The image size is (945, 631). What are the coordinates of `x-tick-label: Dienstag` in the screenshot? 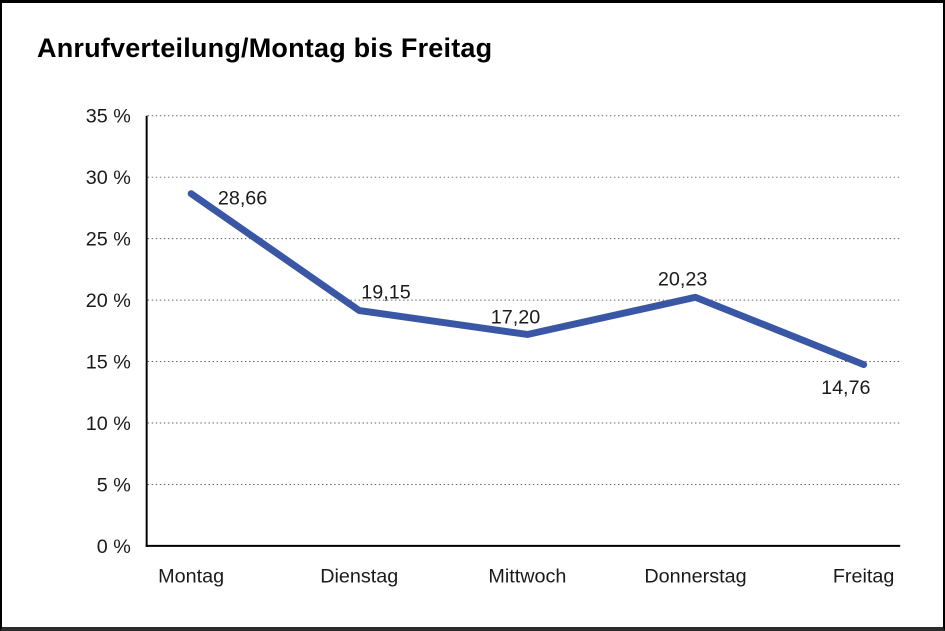 It's located at (359, 576).